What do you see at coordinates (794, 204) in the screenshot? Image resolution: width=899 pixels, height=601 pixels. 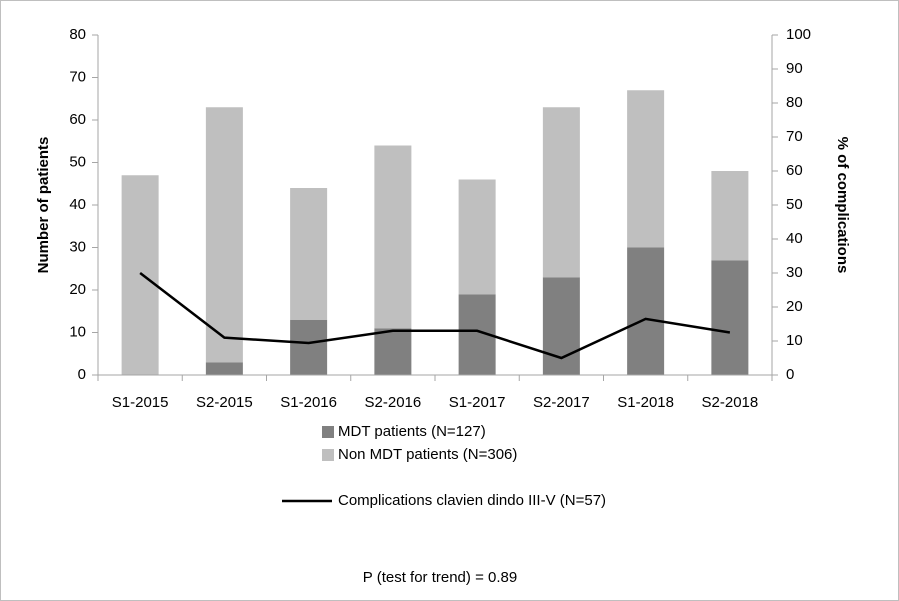 I see `y2-tick-label: 50` at bounding box center [794, 204].